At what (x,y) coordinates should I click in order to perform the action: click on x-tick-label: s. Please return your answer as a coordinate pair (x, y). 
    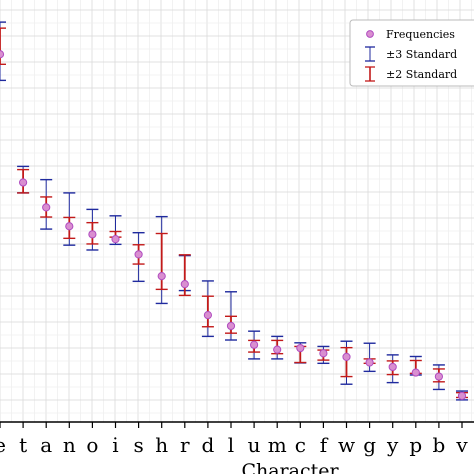
    Looking at the image, I should click on (138, 445).